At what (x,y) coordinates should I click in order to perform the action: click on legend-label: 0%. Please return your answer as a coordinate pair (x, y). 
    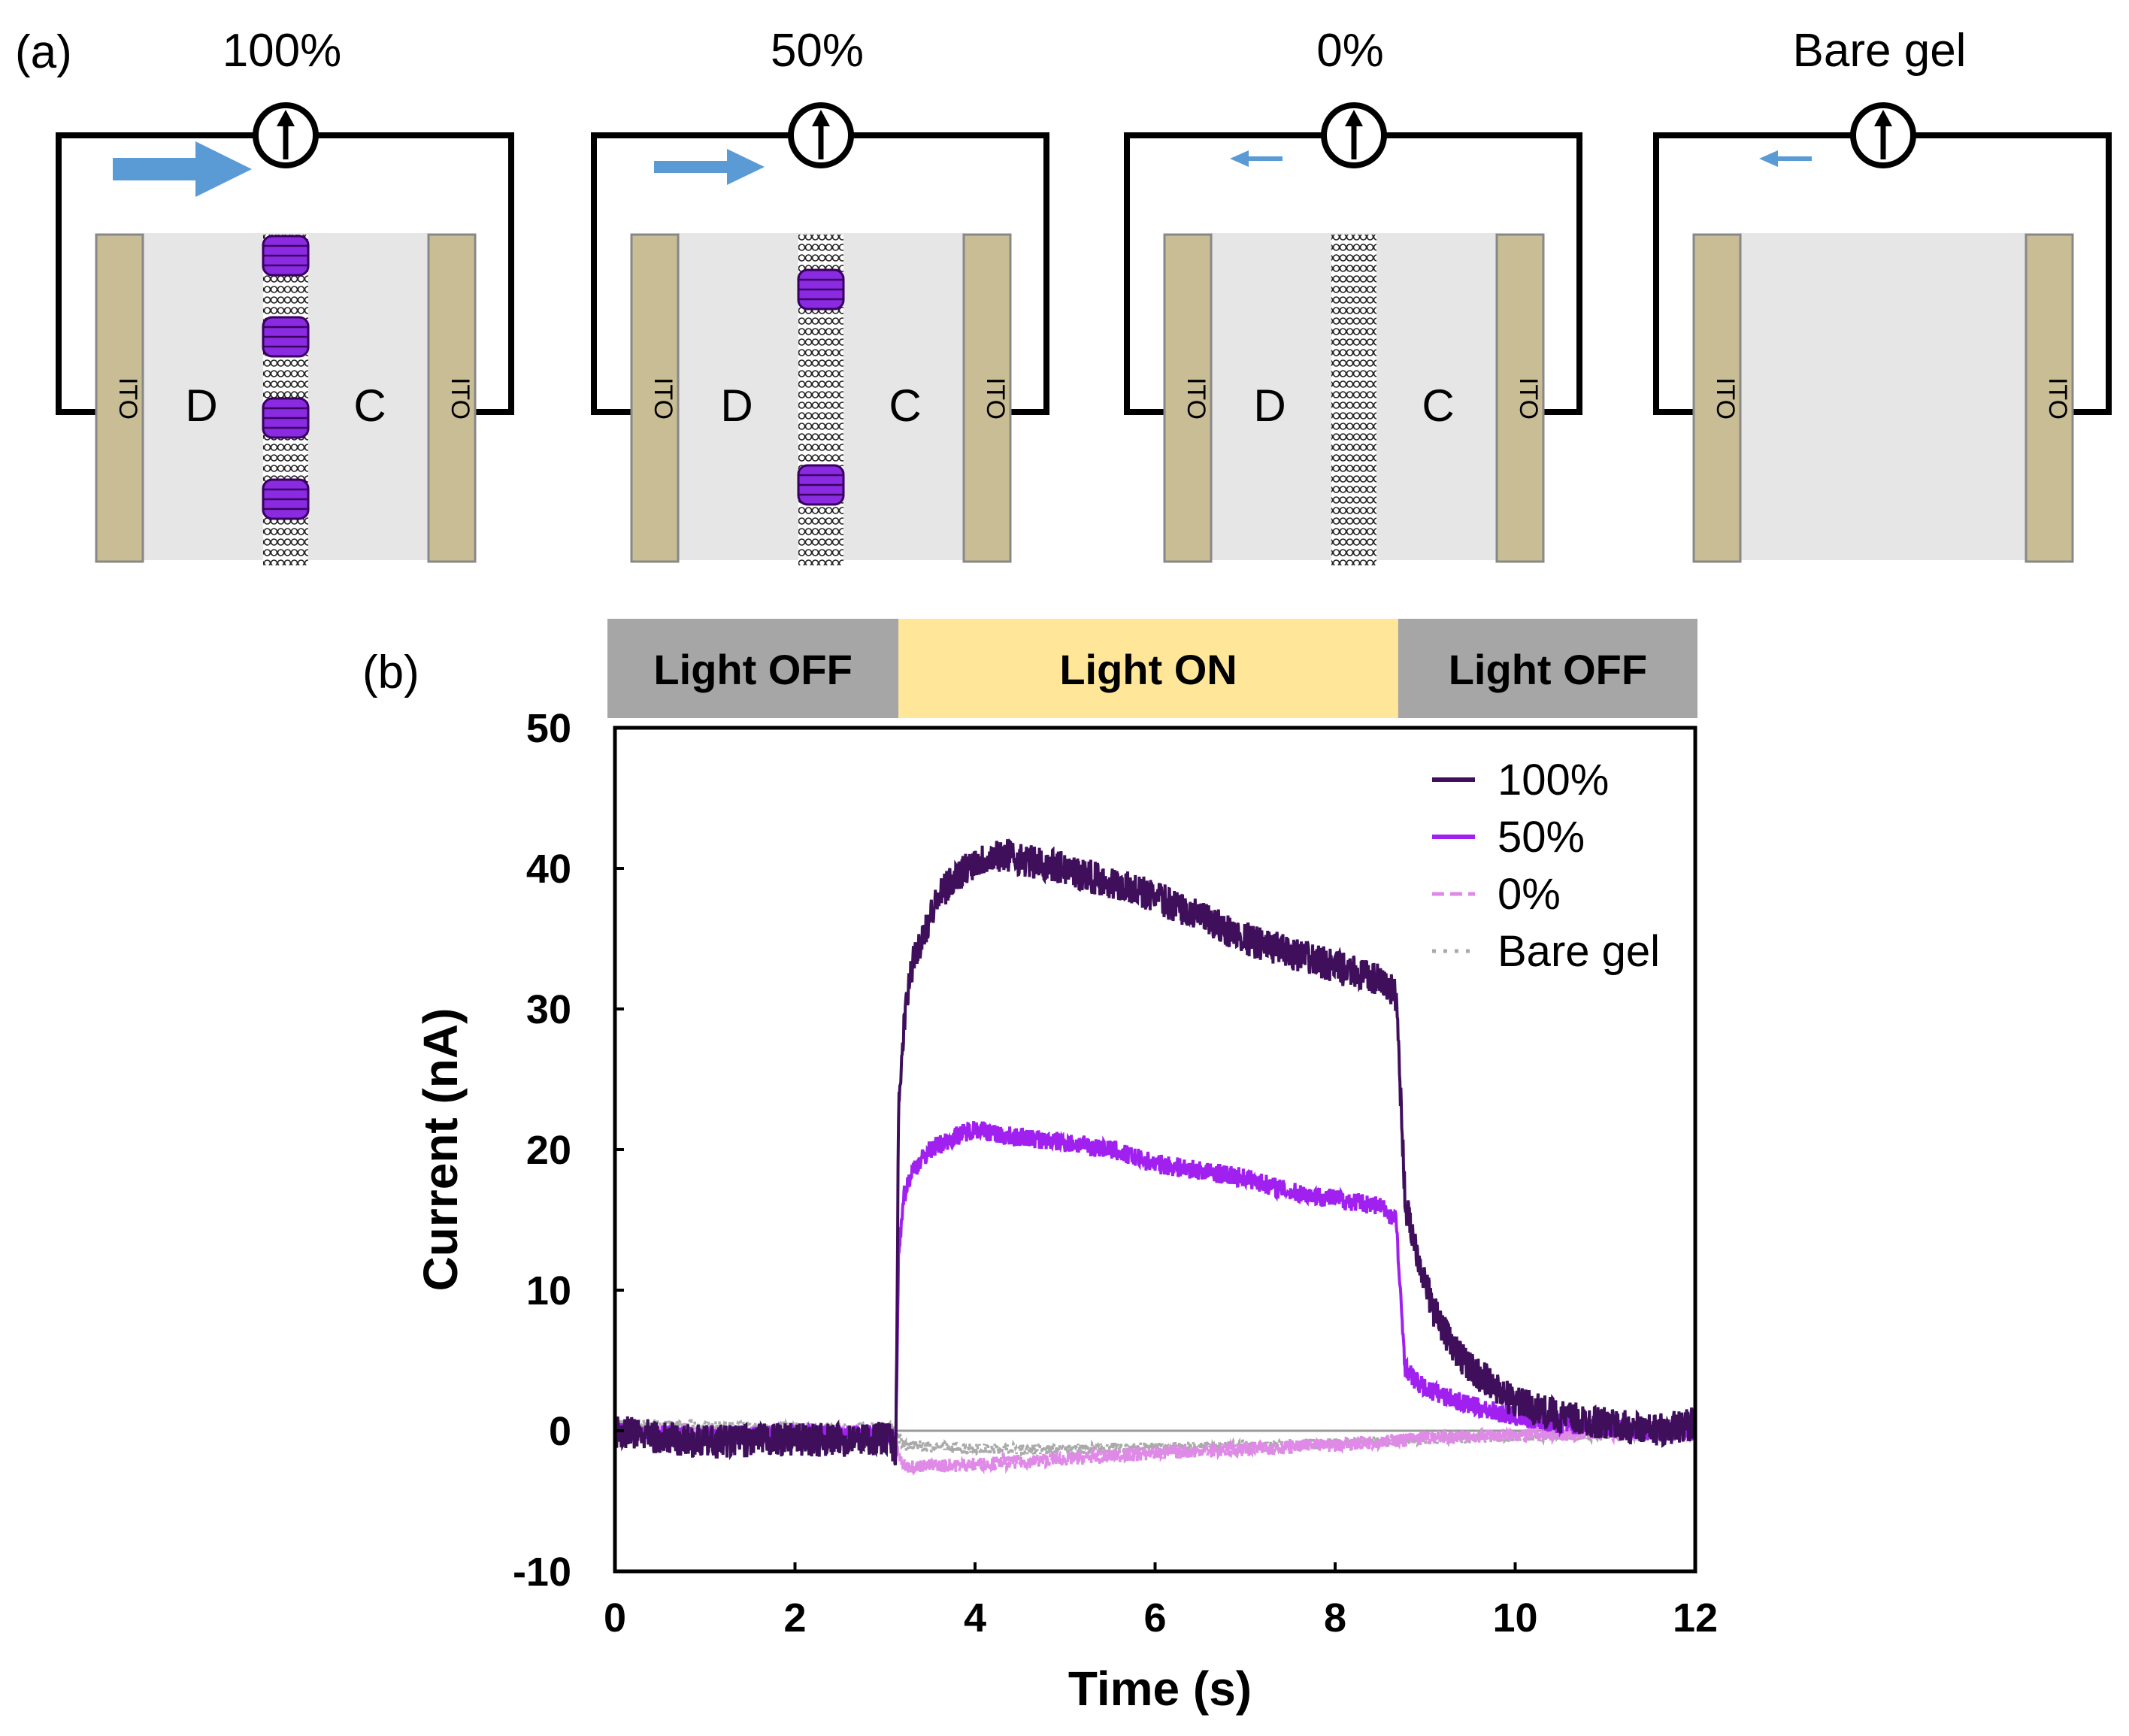
    Looking at the image, I should click on (1529, 895).